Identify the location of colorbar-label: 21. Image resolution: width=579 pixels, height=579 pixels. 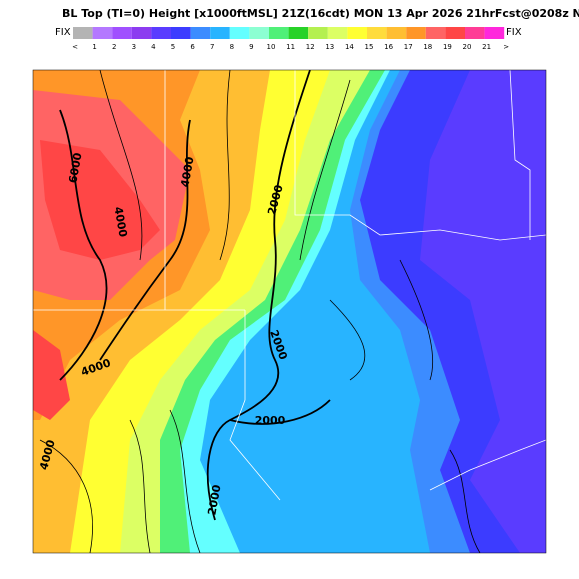
(486, 47).